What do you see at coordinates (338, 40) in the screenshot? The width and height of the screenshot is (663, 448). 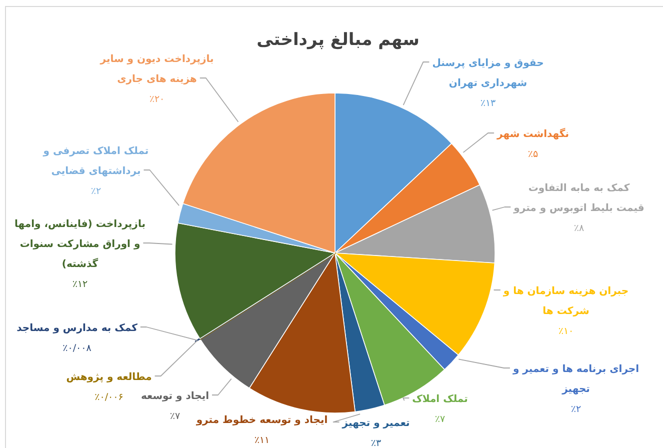 I see `title: سهم مبالغ پرداختی` at bounding box center [338, 40].